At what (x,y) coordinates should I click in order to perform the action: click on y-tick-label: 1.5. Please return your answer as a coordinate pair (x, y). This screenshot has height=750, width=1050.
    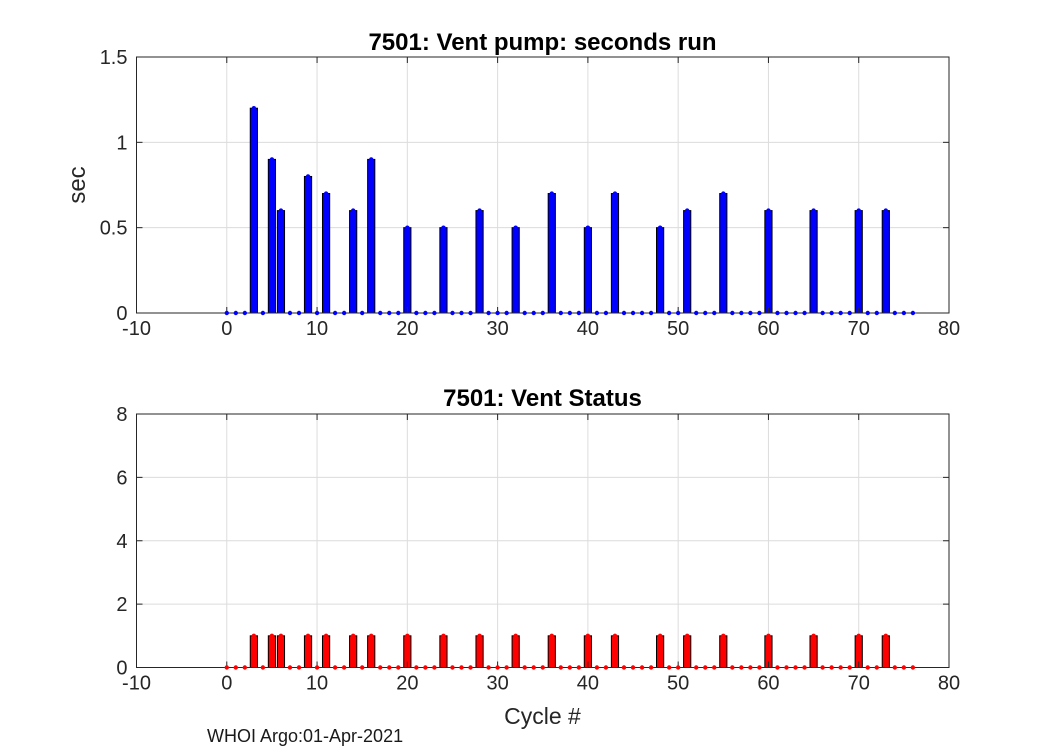
    Looking at the image, I should click on (114, 58).